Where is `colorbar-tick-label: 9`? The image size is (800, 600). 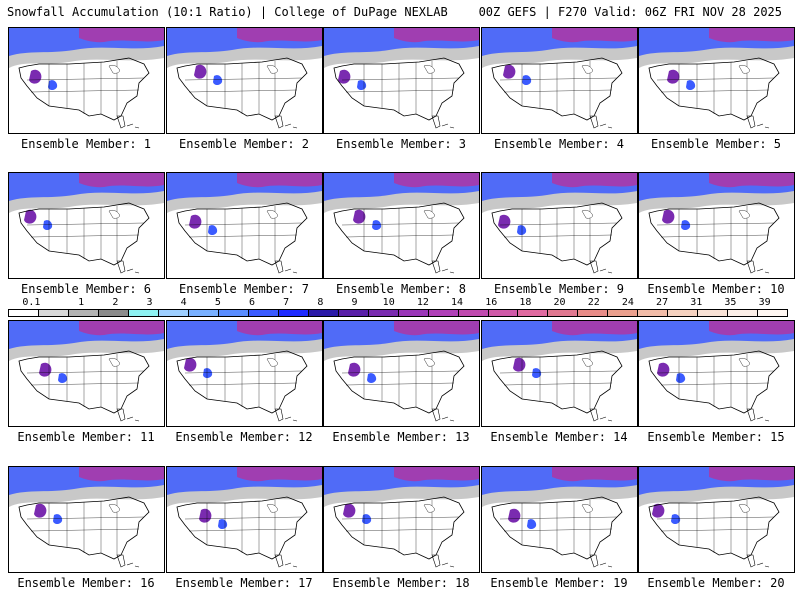 colorbar-tick-label: 9 is located at coordinates (354, 302).